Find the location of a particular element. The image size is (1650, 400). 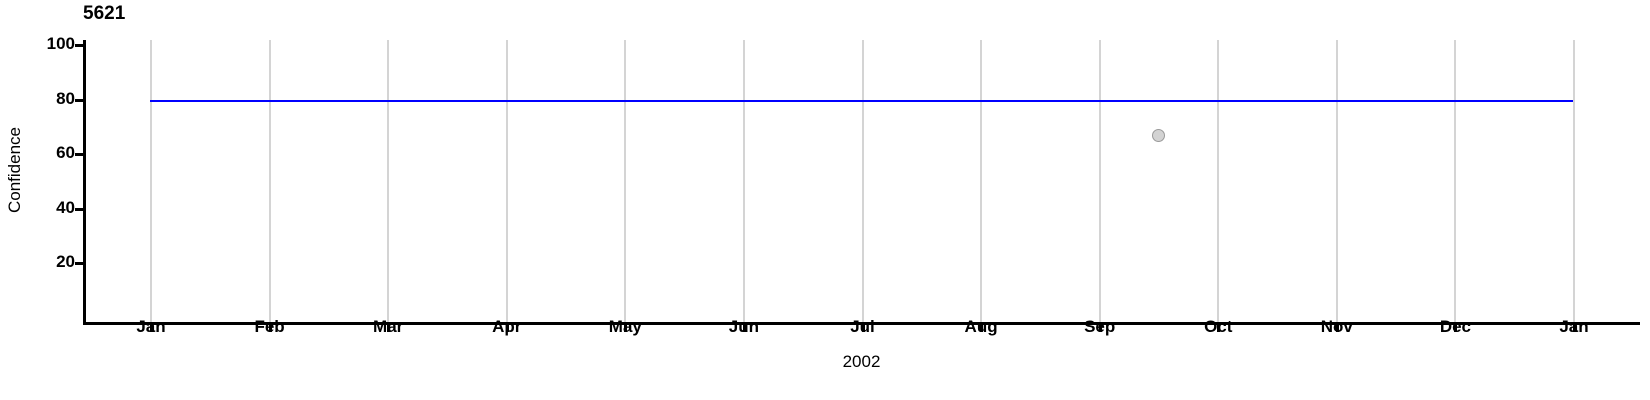

y-axis-tick-label: 40 is located at coordinates (65, 207).